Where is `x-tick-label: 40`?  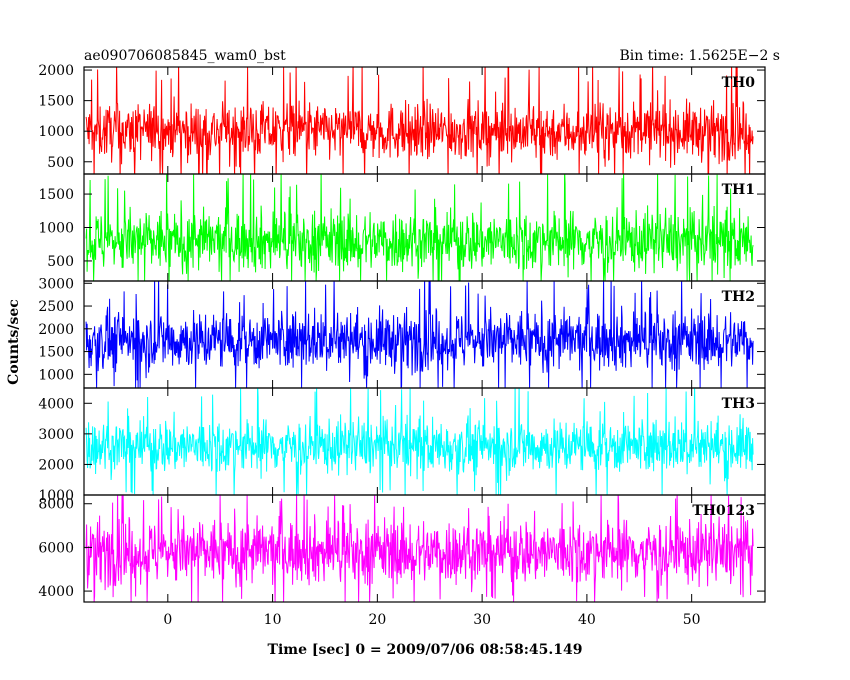
x-tick-label: 40 is located at coordinates (587, 620).